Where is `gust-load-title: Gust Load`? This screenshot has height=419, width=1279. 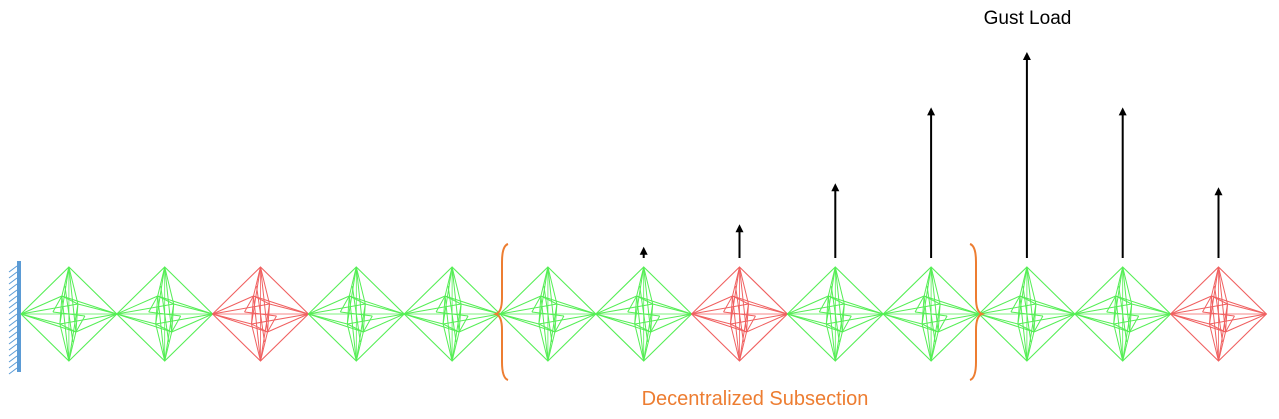
gust-load-title: Gust Load is located at coordinates (1027, 18).